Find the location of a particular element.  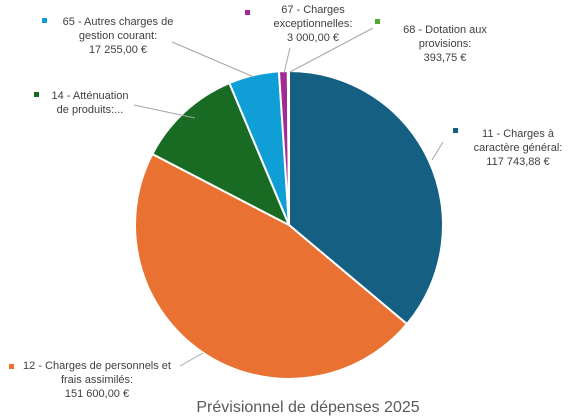

data-label-line: gestion courant: is located at coordinates (118, 36).